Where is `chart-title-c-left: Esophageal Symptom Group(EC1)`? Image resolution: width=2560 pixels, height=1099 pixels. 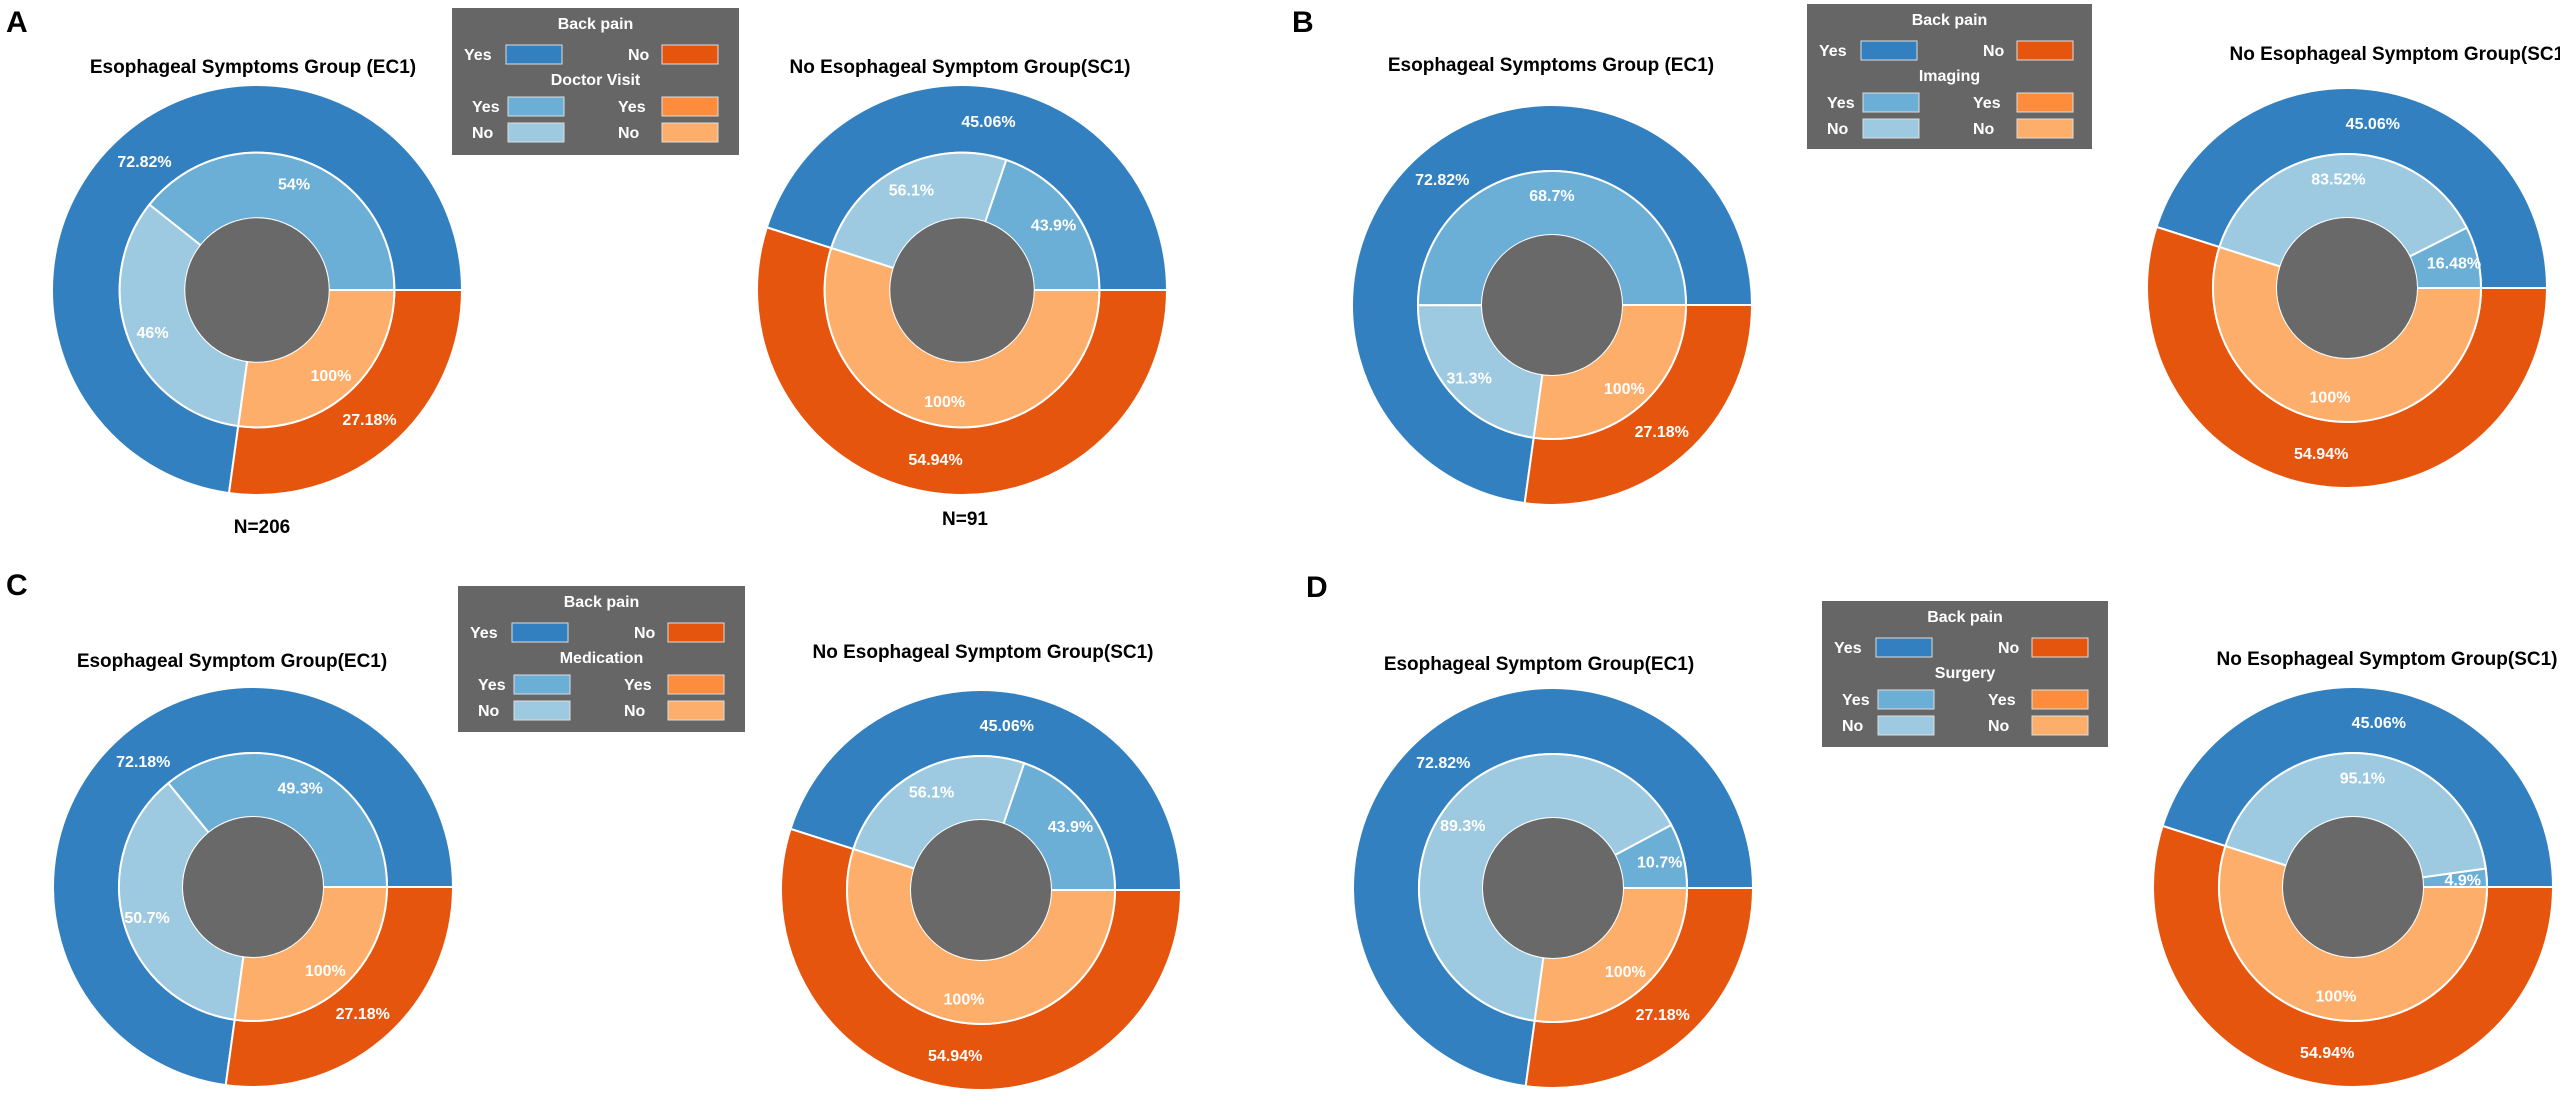
chart-title-c-left: Esophageal Symptom Group(EC1) is located at coordinates (232, 661).